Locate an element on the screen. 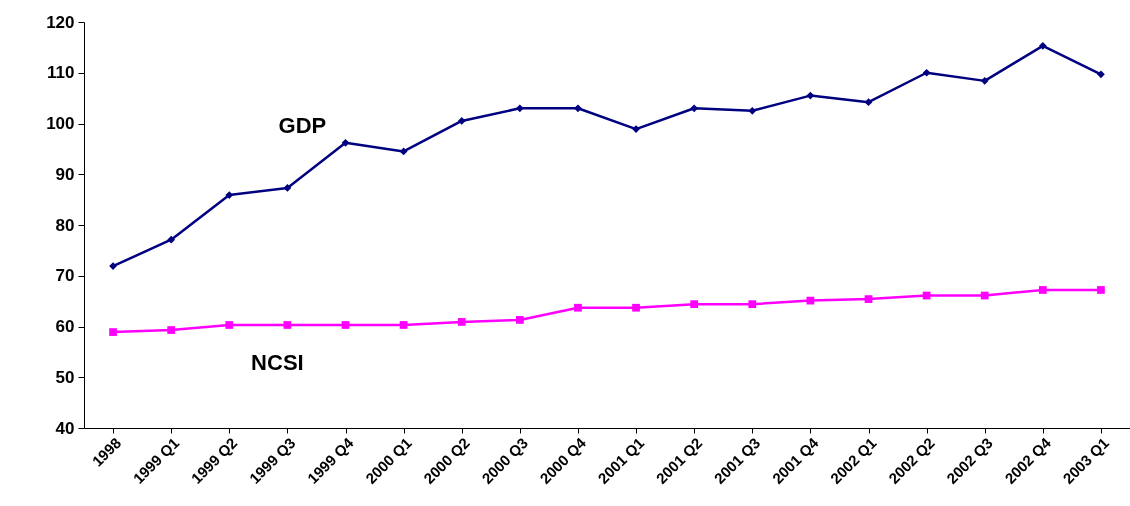 This screenshot has width=1130, height=506. series-label: GDP is located at coordinates (302, 125).